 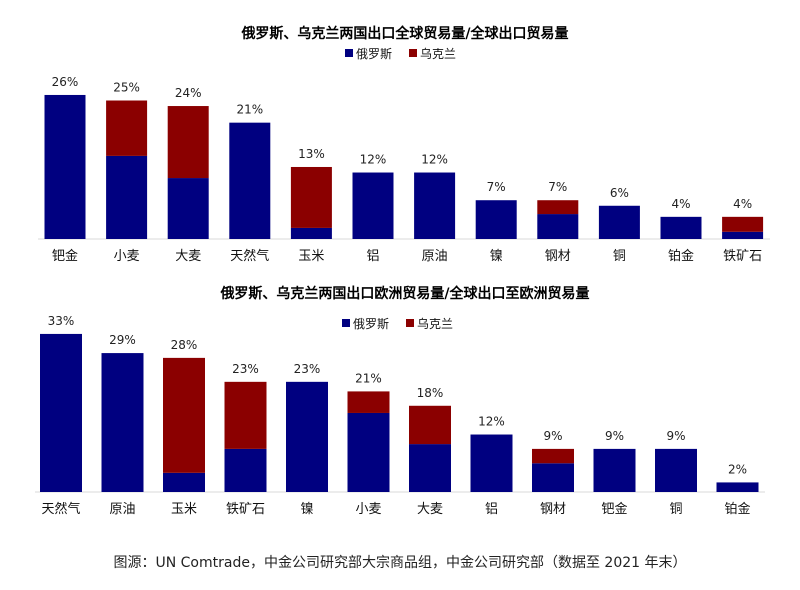 What do you see at coordinates (61, 321) in the screenshot?
I see `data-label: 33%` at bounding box center [61, 321].